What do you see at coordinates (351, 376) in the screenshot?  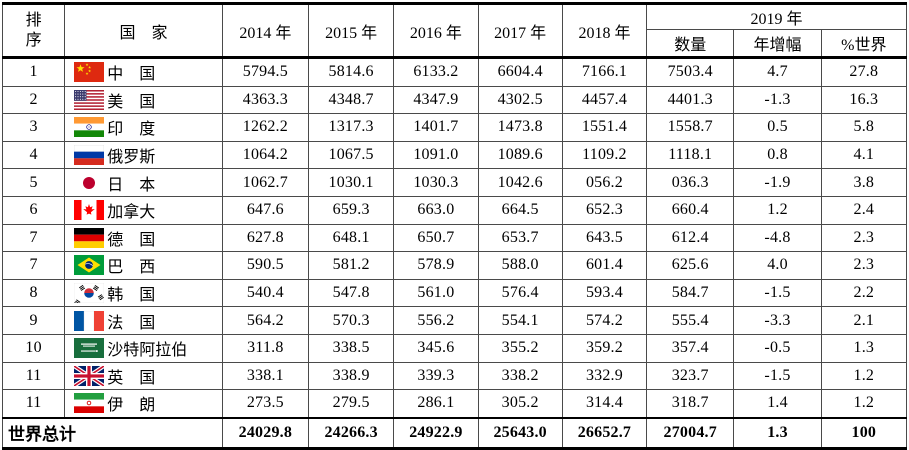 I see `value-cell: 338.9` at bounding box center [351, 376].